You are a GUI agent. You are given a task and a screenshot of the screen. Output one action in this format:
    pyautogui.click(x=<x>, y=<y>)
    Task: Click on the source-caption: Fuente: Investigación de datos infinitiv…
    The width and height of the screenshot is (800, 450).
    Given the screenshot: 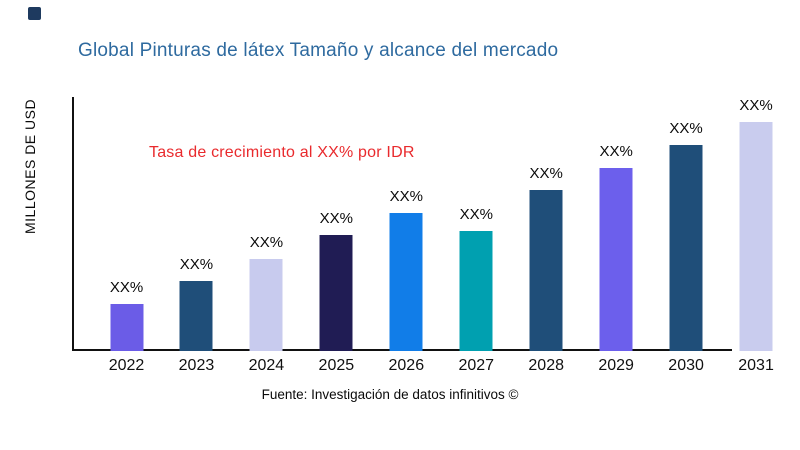 What is the action you would take?
    pyautogui.click(x=390, y=394)
    